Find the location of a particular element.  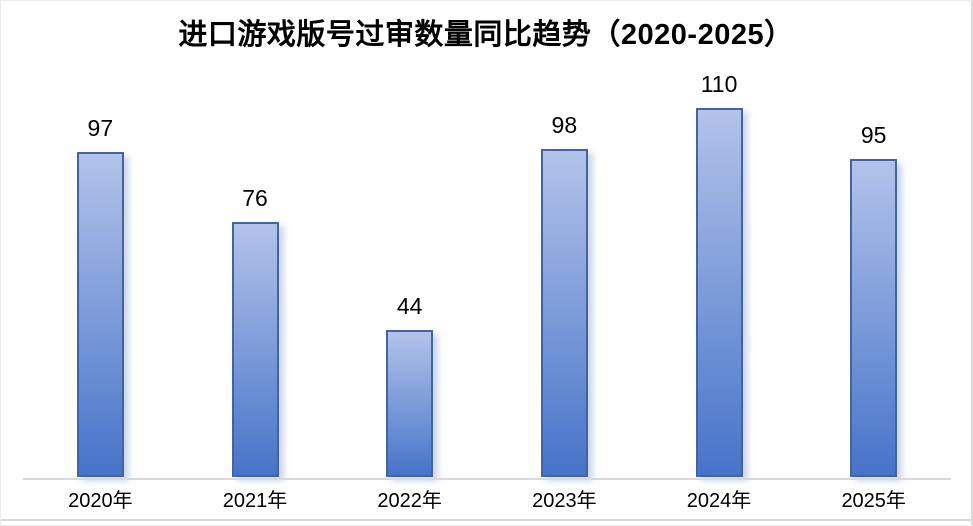

x-axis-label-2020: 2020年 is located at coordinates (100, 501).